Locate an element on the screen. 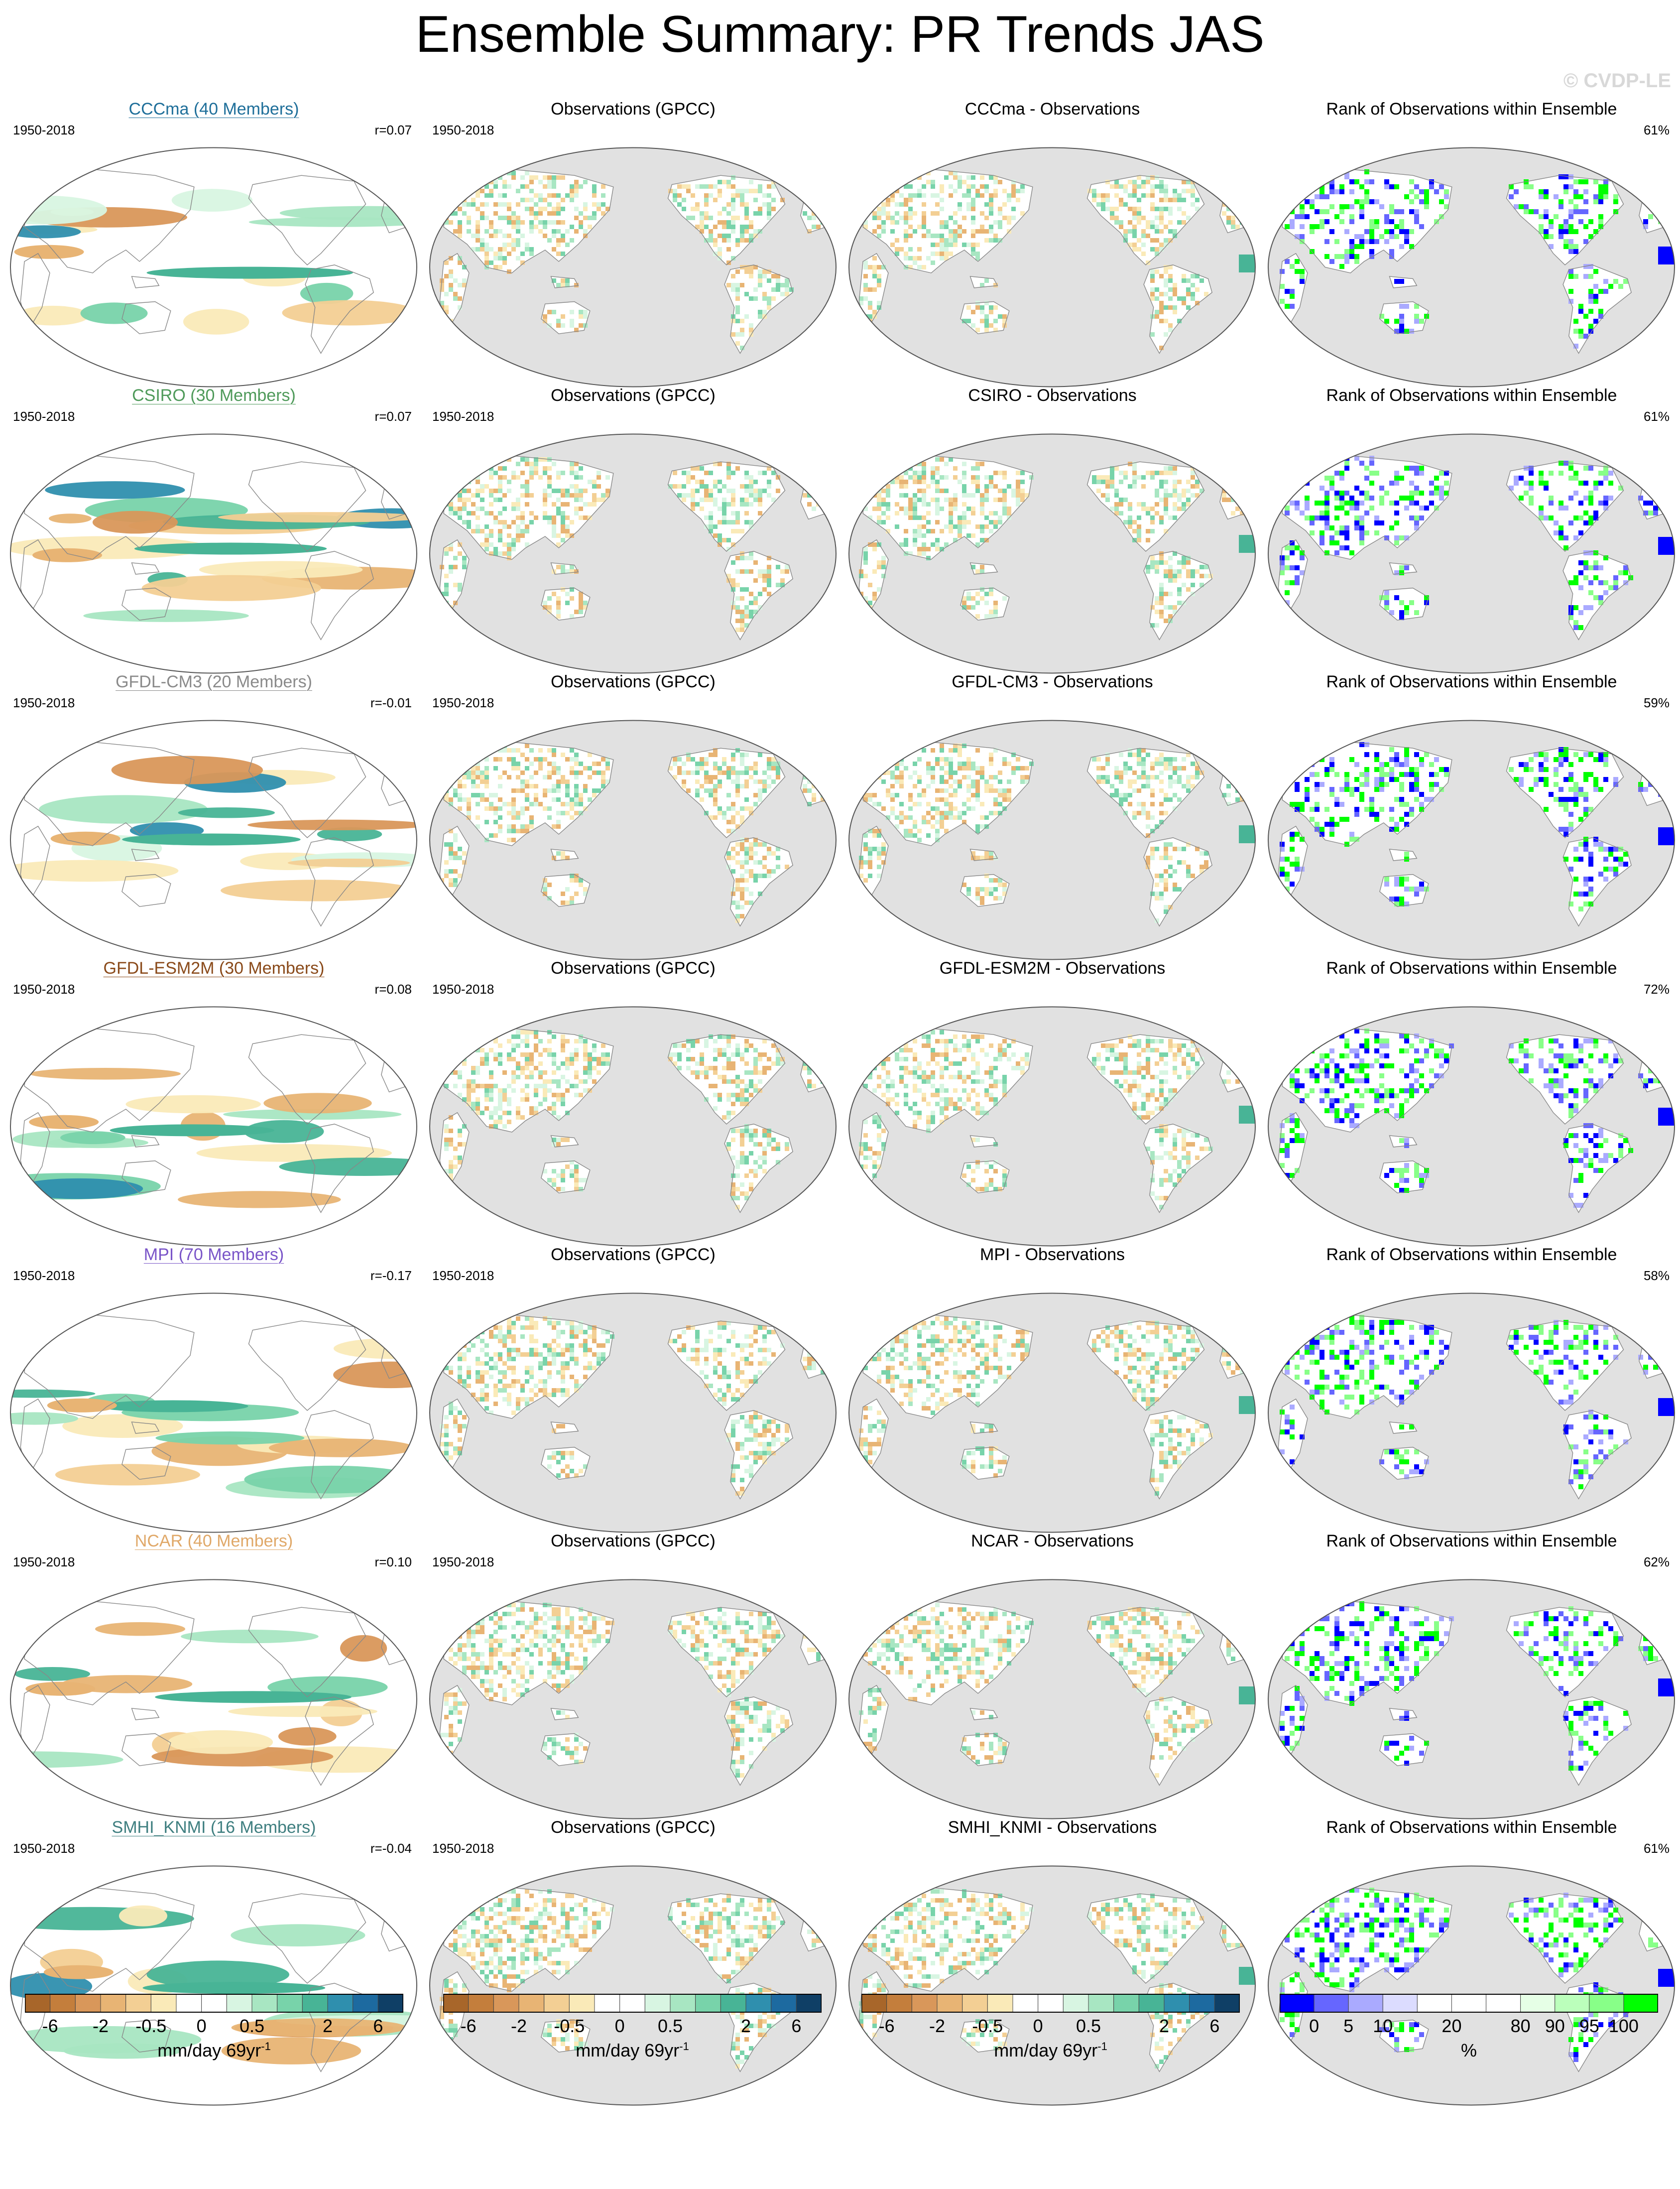 This screenshot has width=1680, height=2189. colorbar-tick-label: 95 is located at coordinates (1589, 2026).